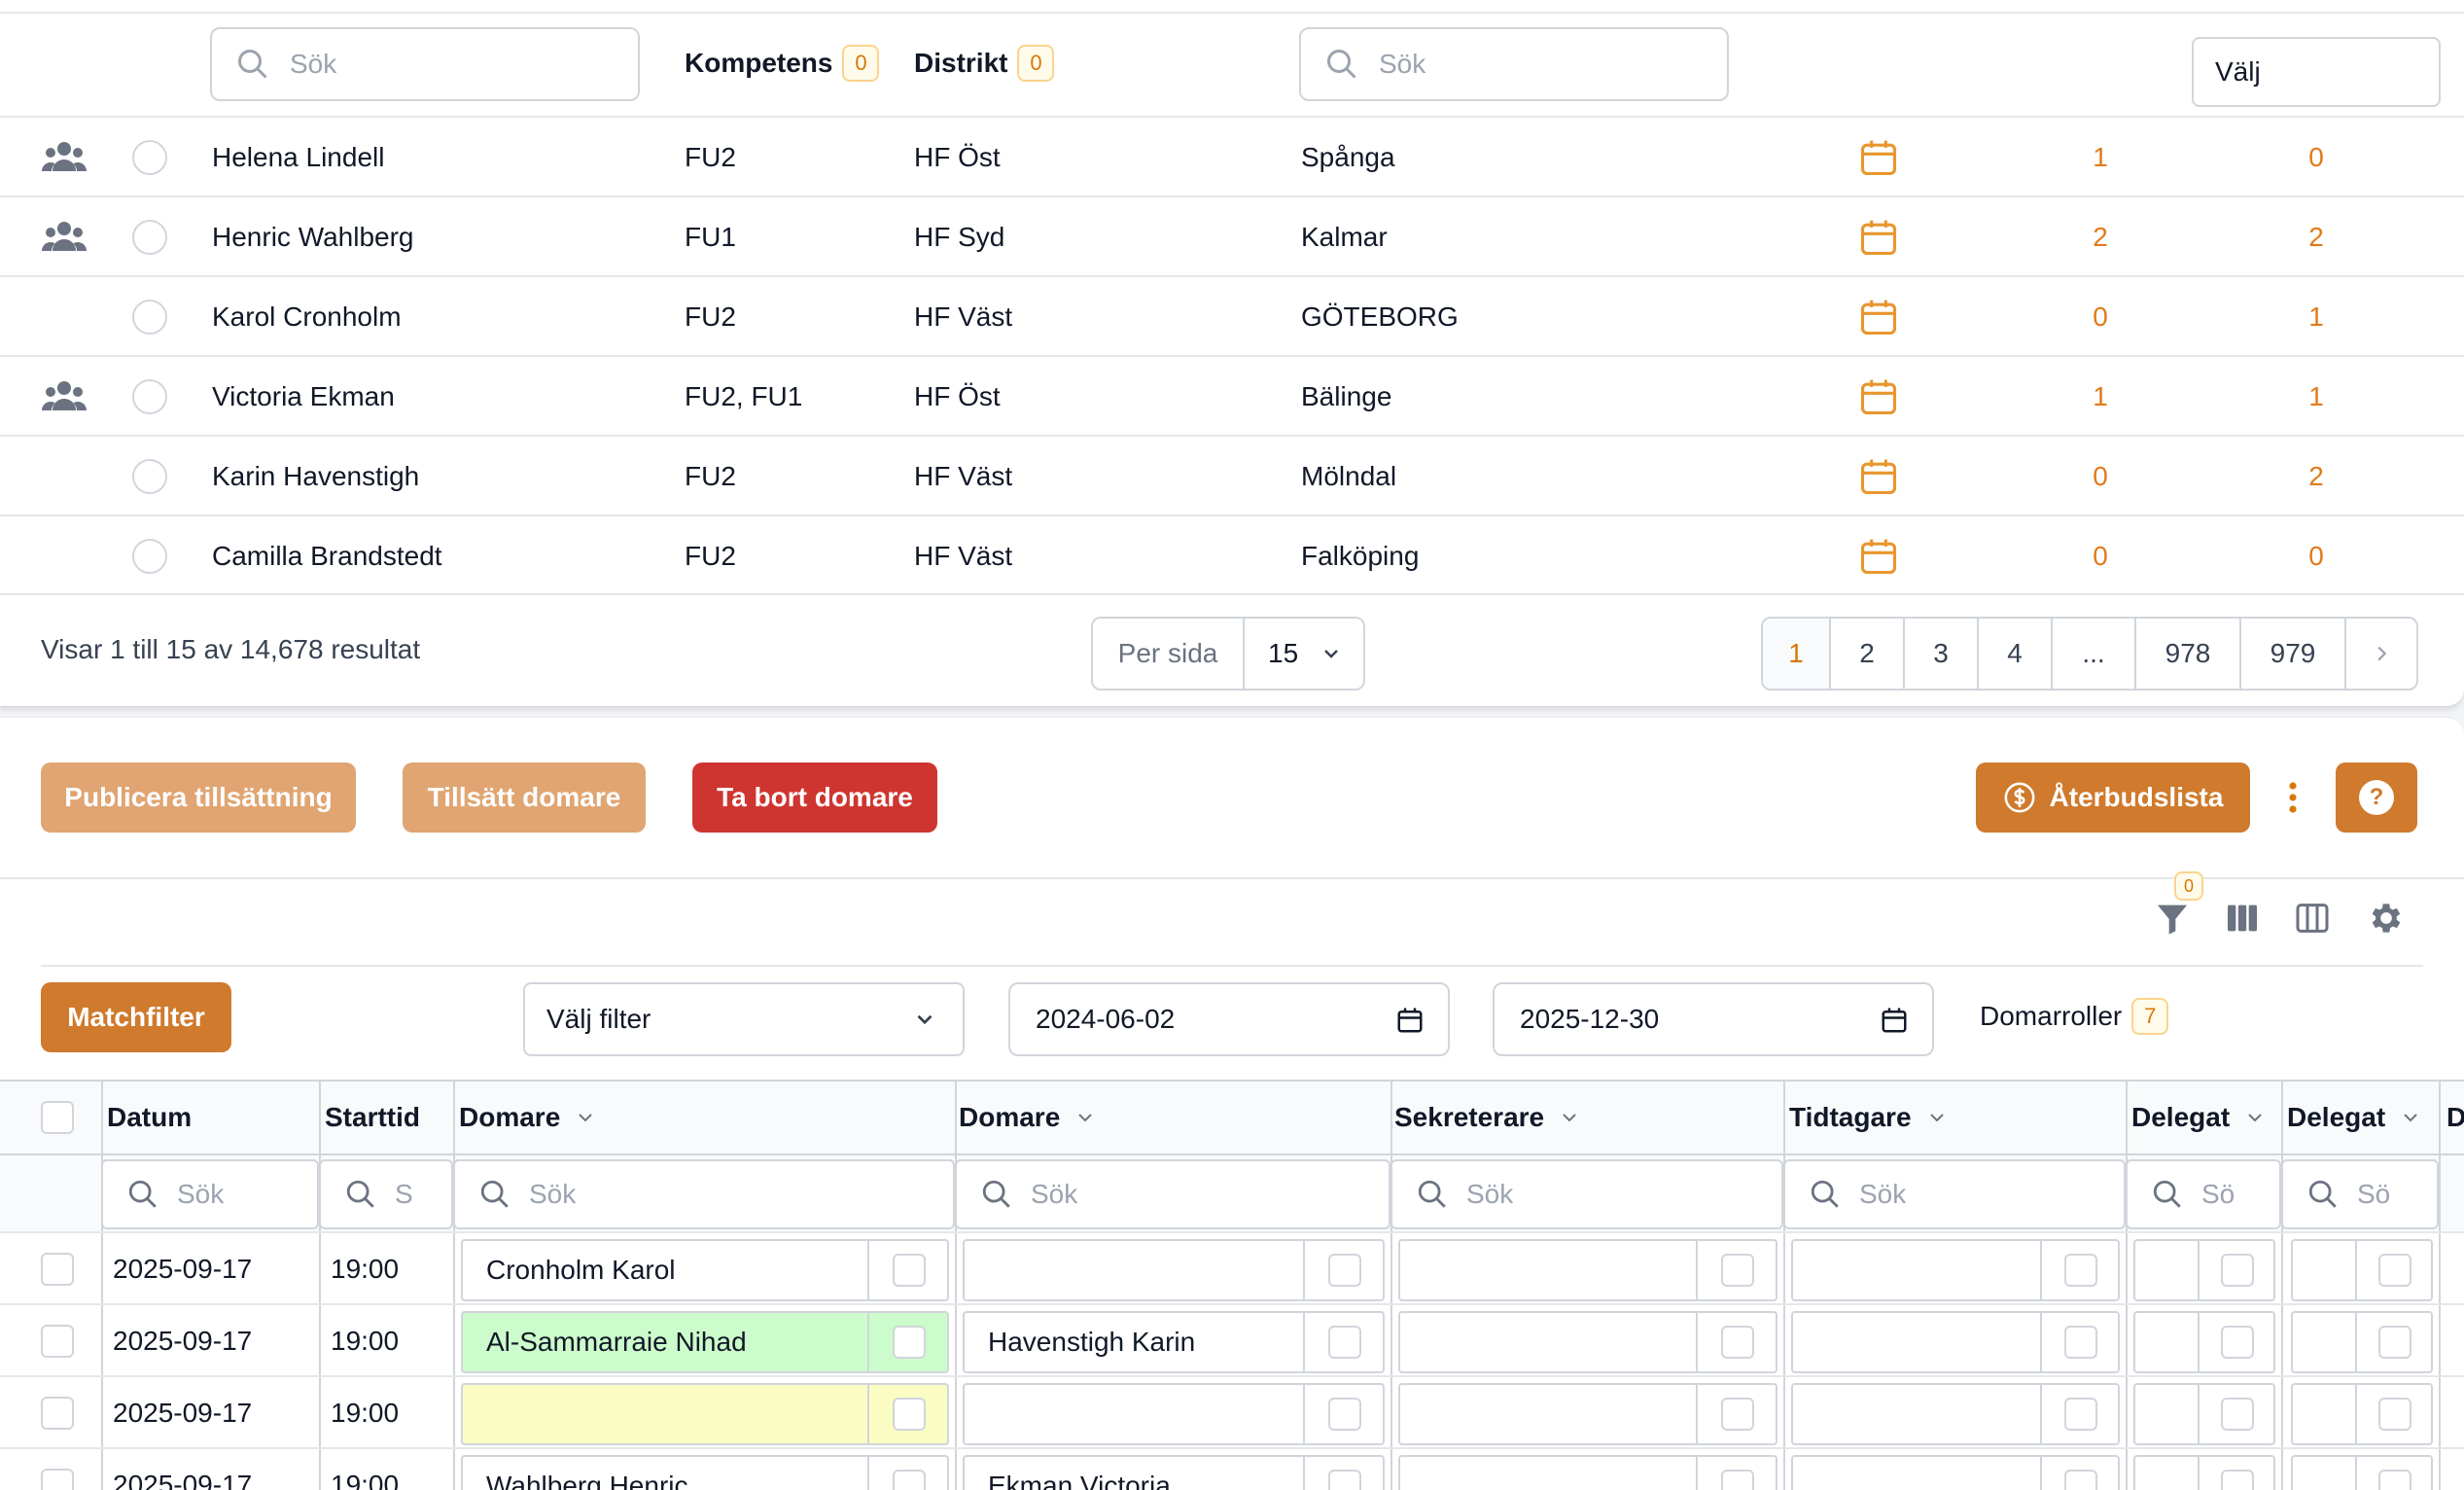 The width and height of the screenshot is (2464, 1490). I want to click on date-to-input: 2025-12-30, so click(1713, 1019).